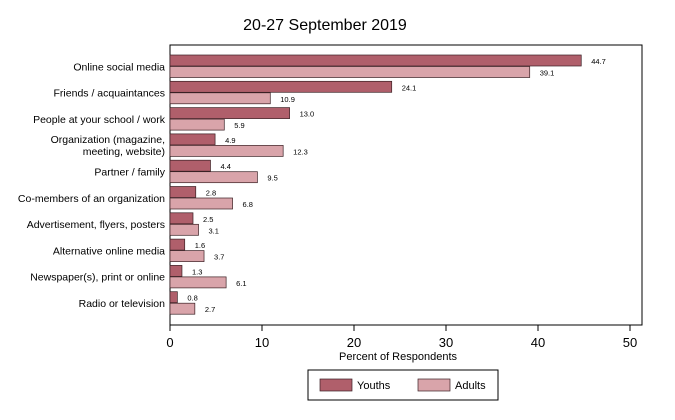 The width and height of the screenshot is (675, 420). I want to click on value-label: 4.4, so click(225, 166).